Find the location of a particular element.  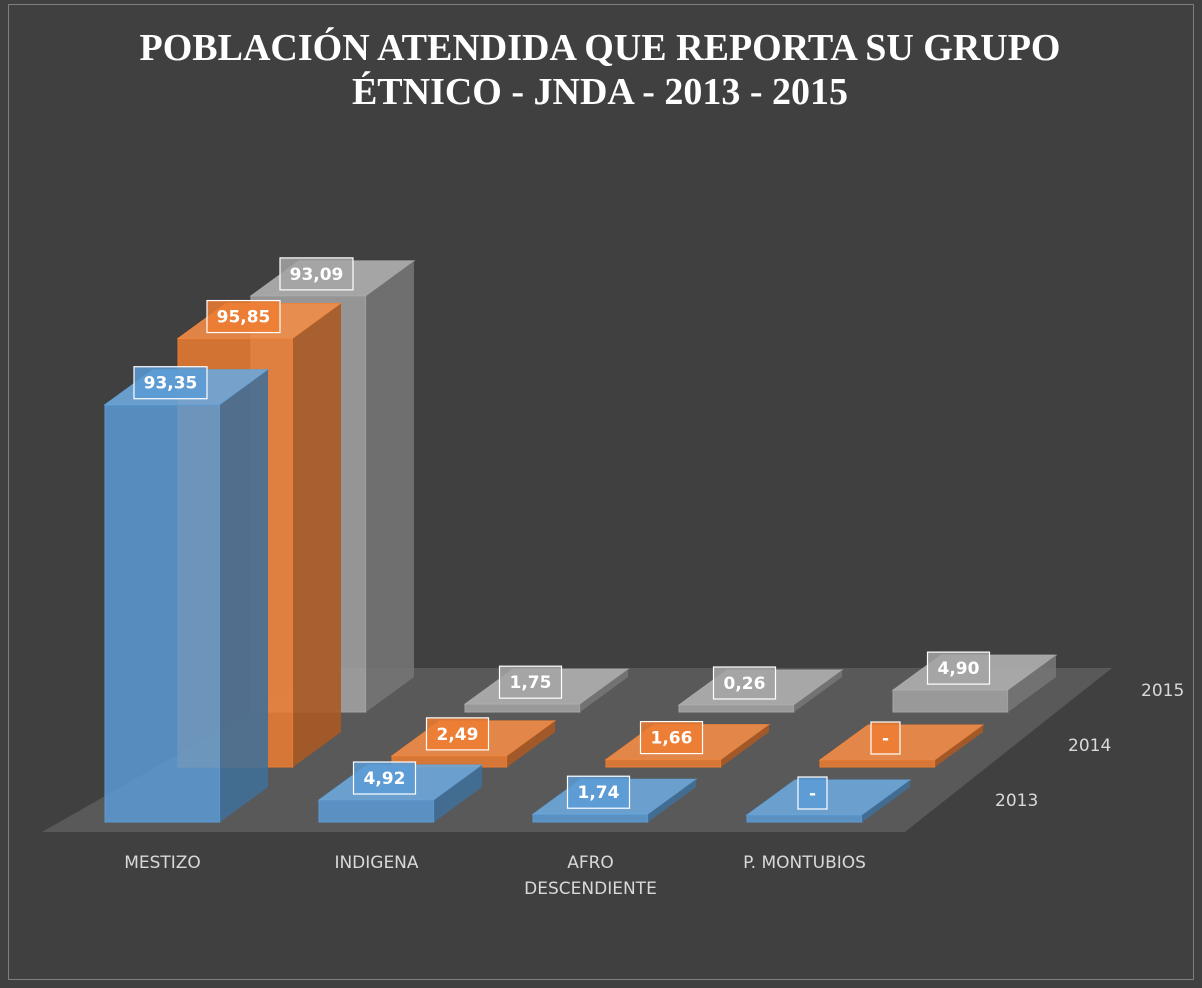

value-label: 1,66 is located at coordinates (672, 739).